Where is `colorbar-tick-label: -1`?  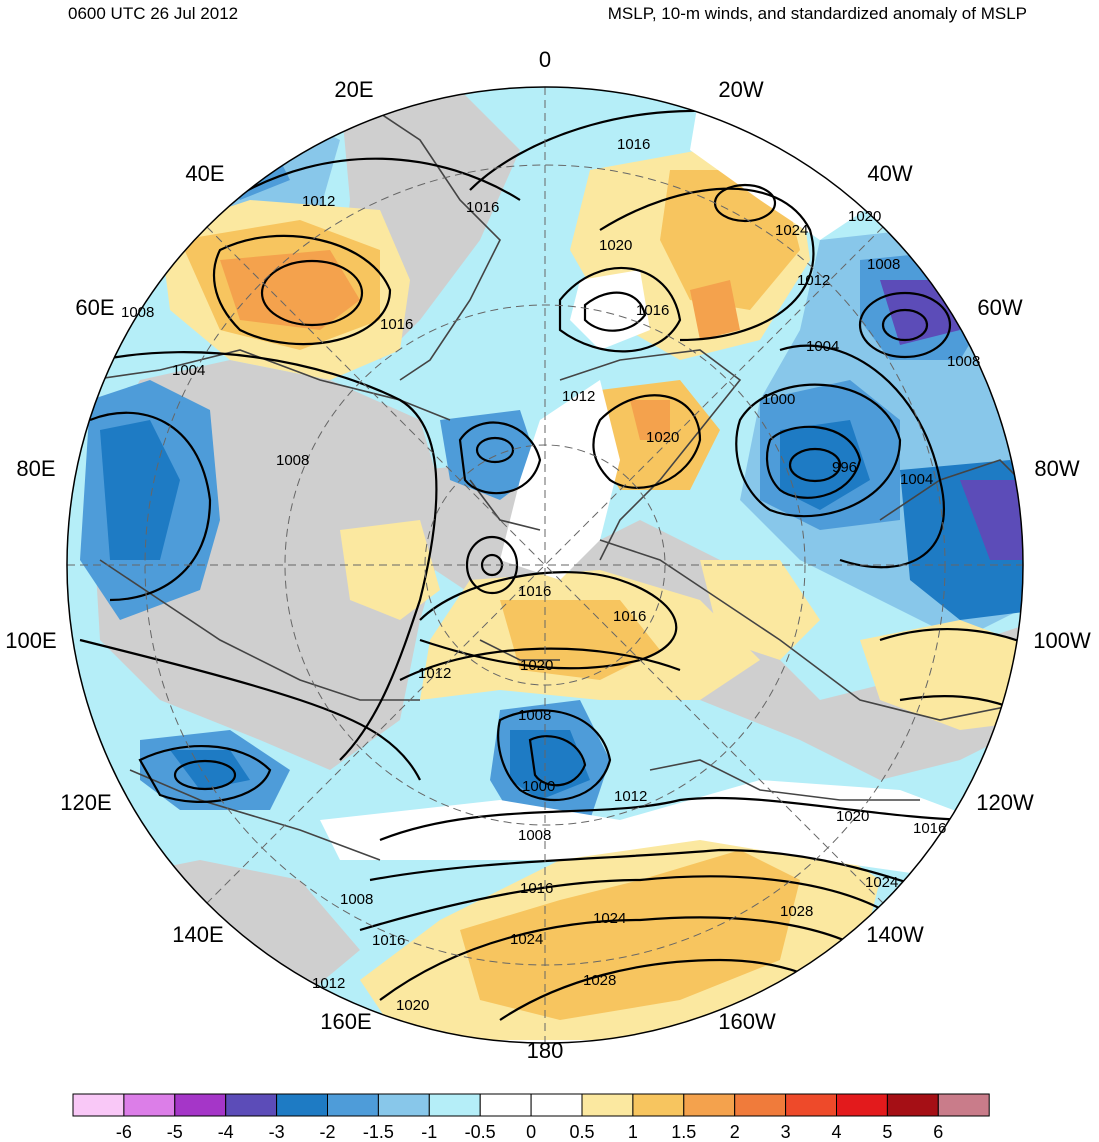
colorbar-tick-label: -1 is located at coordinates (429, 1132).